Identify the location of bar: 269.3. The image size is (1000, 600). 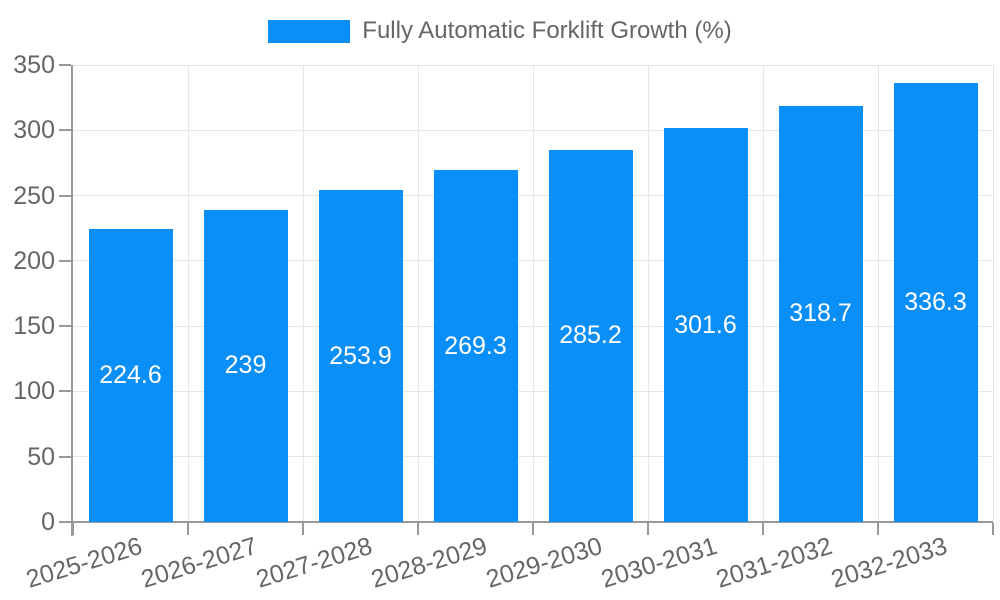
(475, 346).